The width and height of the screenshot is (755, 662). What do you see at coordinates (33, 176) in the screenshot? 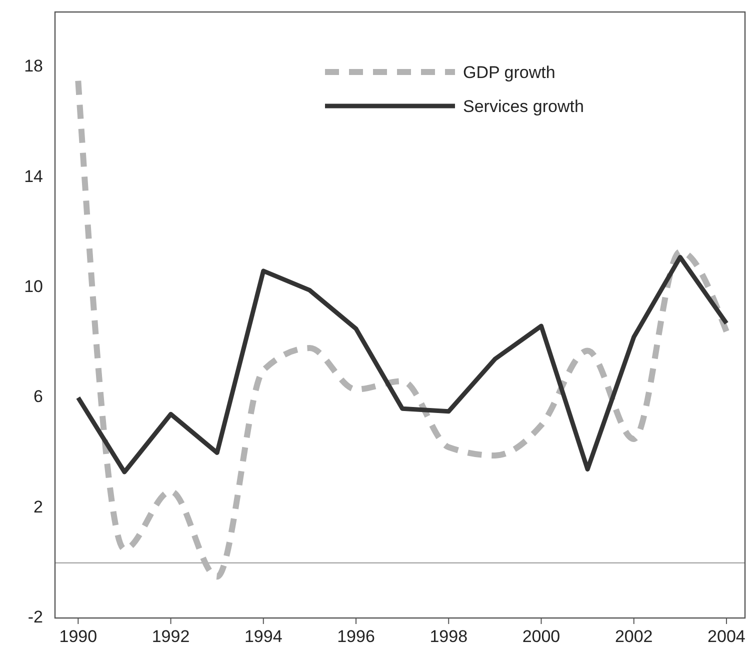
I see `y-tick-label: 14` at bounding box center [33, 176].